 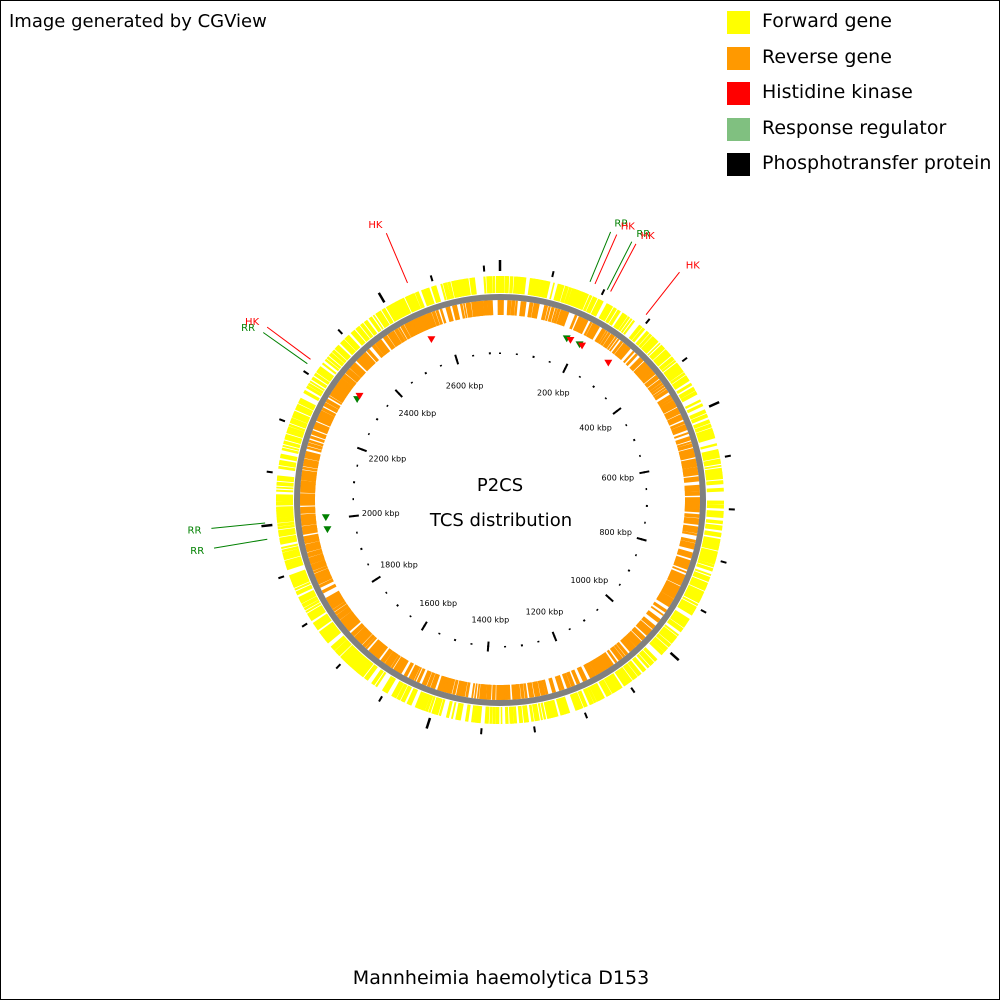 What do you see at coordinates (418, 413) in the screenshot?
I see `ruler-tick-label: 2400 kbp` at bounding box center [418, 413].